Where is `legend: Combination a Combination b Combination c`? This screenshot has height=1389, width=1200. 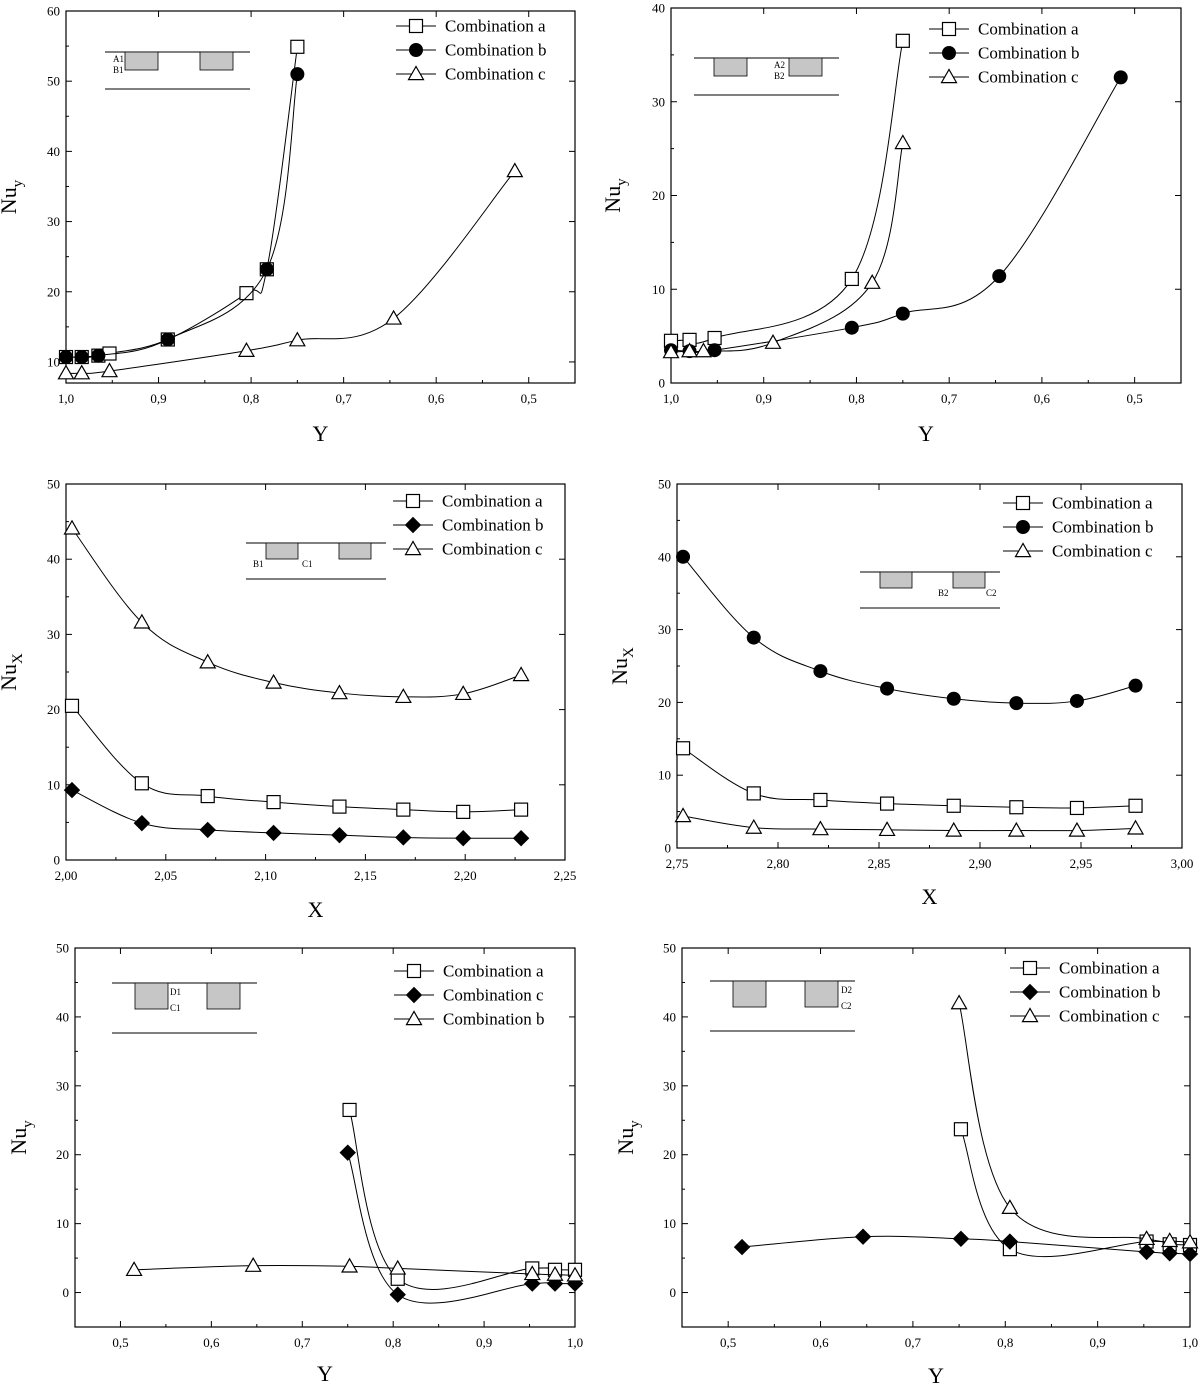 legend: Combination a Combination b Combination c is located at coordinates (1078, 527).